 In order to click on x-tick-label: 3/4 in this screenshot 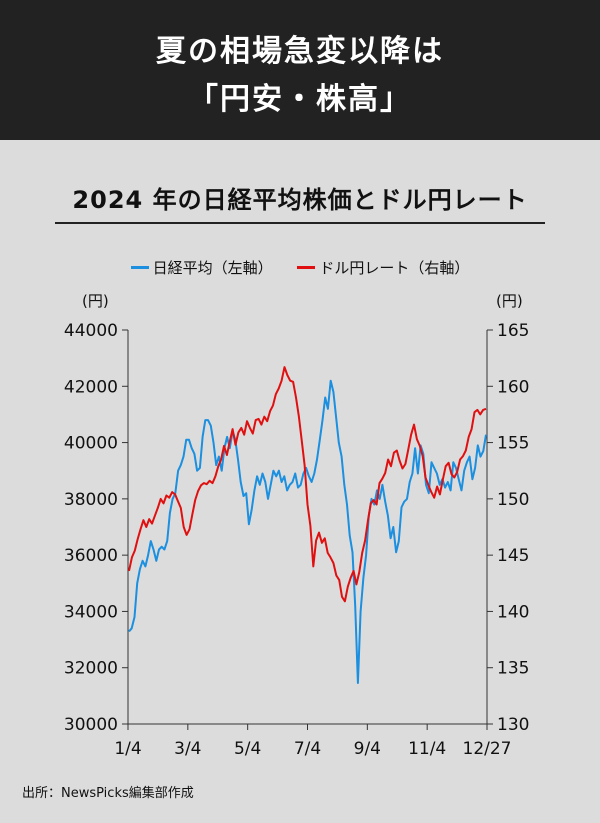, I will do `click(187, 749)`.